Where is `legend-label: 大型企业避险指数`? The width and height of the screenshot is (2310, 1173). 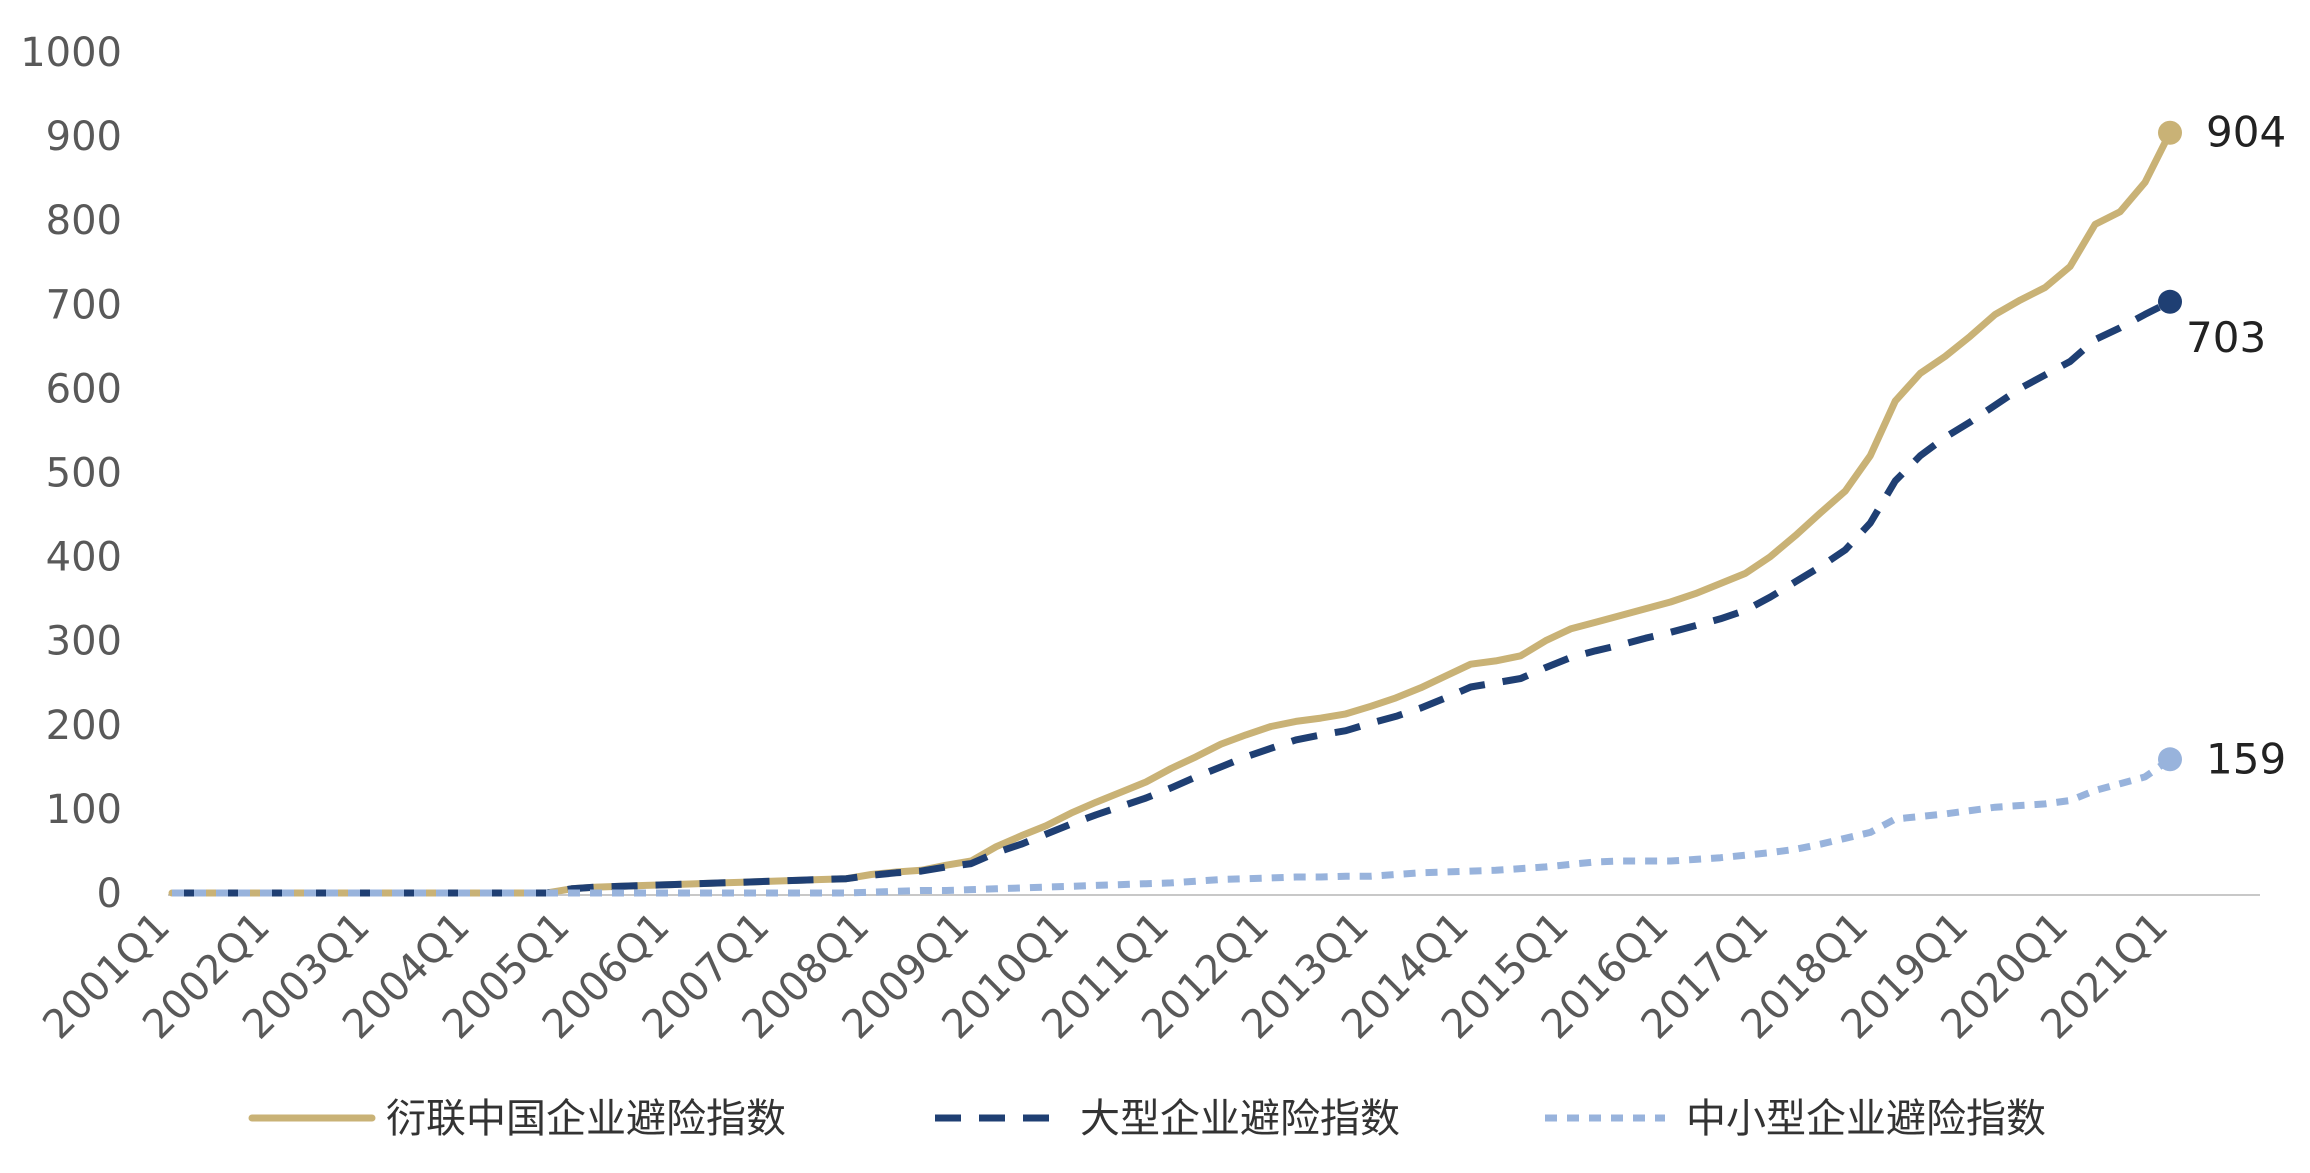 legend-label: 大型企业避险指数 is located at coordinates (1240, 1119).